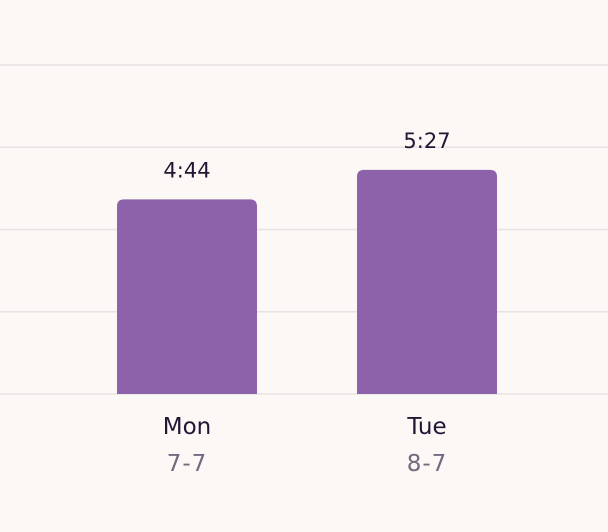 The image size is (608, 532). What do you see at coordinates (186, 170) in the screenshot?
I see `value-label-mon: 4:44` at bounding box center [186, 170].